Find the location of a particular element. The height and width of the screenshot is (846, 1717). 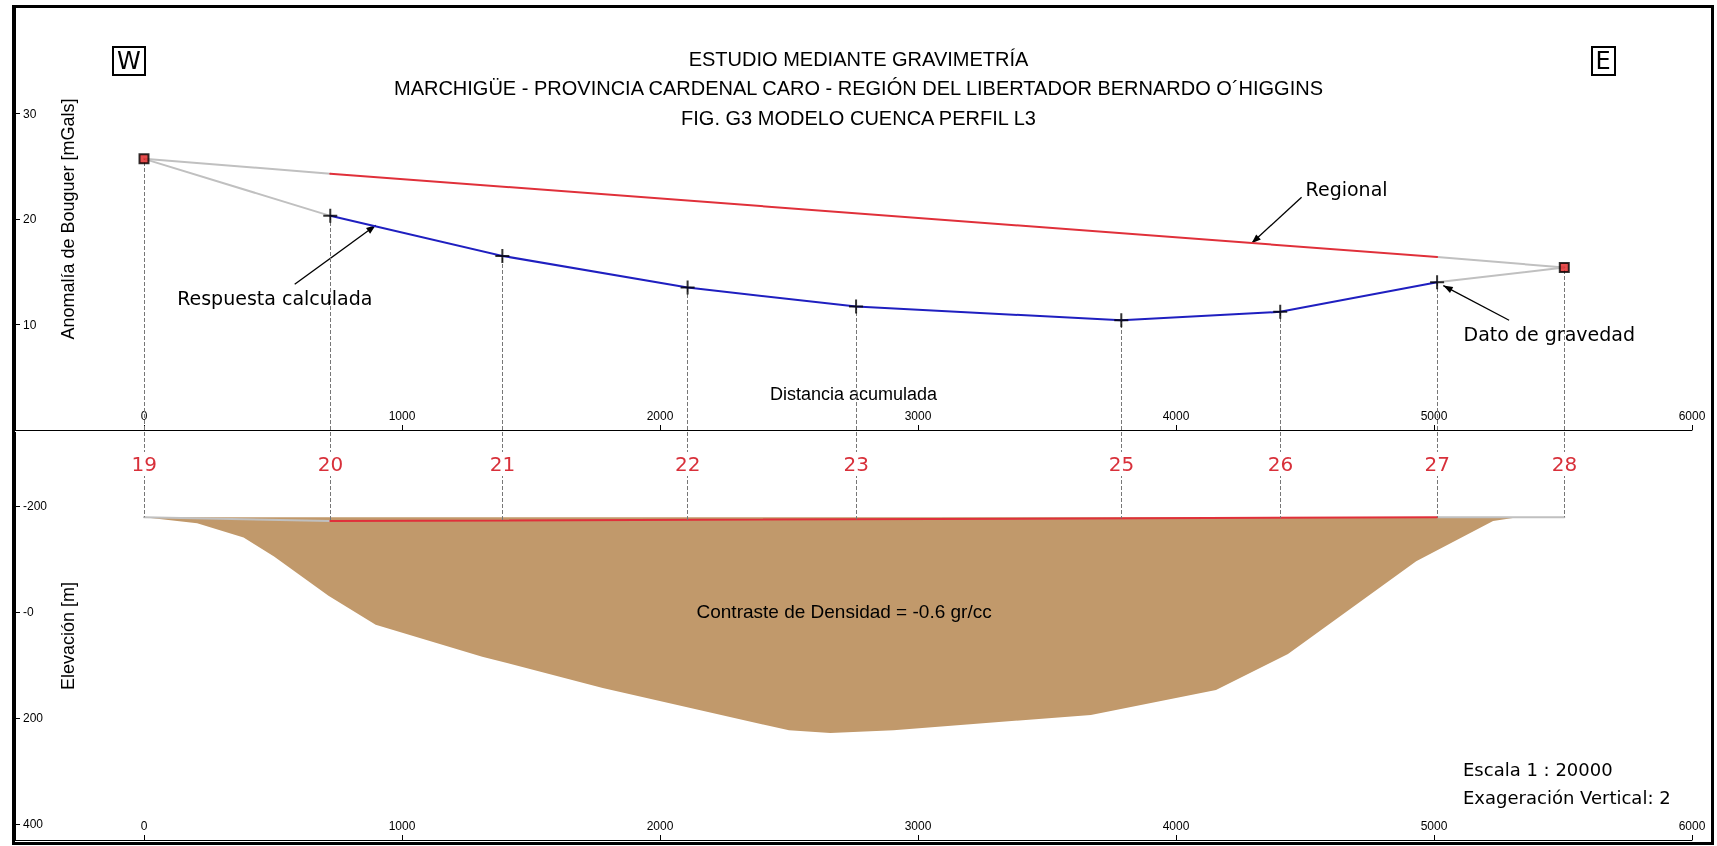

text: ESTUDIO MEDIANTE GRAVIMETRÍA is located at coordinates (858, 59).